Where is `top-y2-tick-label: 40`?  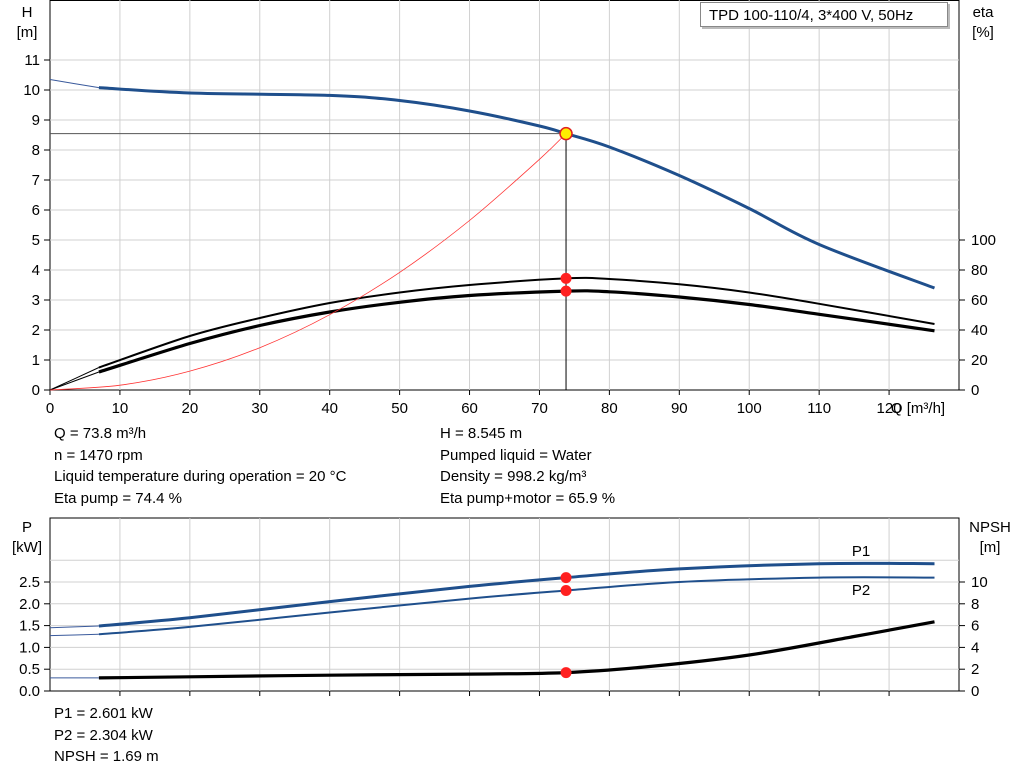 top-y2-tick-label: 40 is located at coordinates (979, 330).